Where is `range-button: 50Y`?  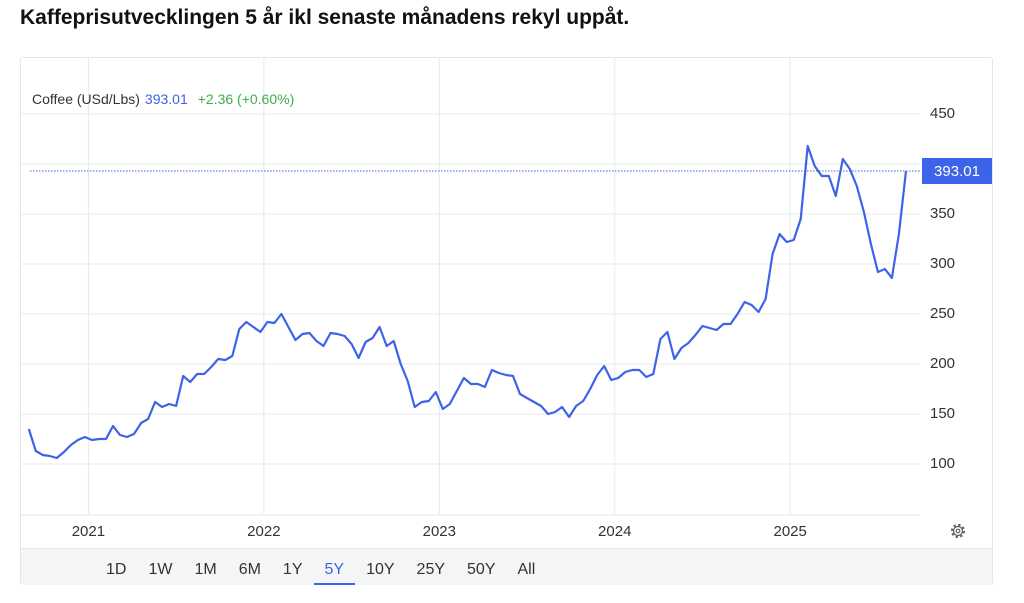 range-button: 50Y is located at coordinates (481, 569).